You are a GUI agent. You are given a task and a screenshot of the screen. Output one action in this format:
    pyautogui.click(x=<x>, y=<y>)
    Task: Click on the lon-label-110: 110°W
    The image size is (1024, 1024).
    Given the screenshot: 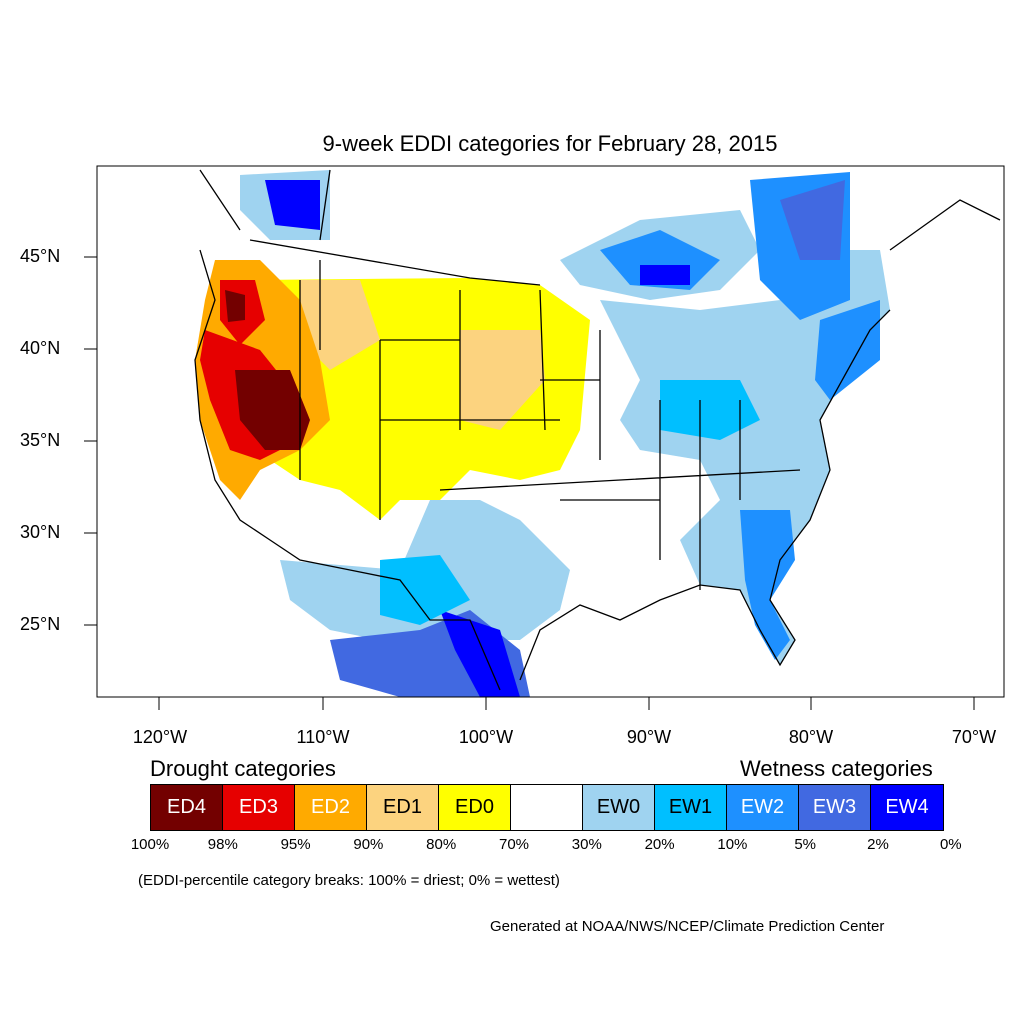 What is the action you would take?
    pyautogui.click(x=323, y=737)
    